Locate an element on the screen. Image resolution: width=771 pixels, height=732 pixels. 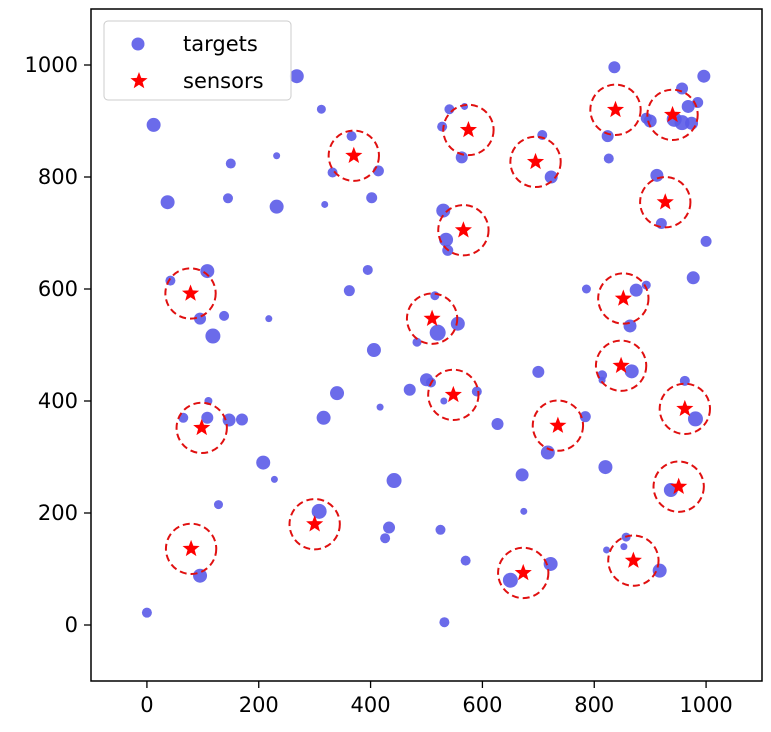
x-tick-label: 0 is located at coordinates (146, 705).